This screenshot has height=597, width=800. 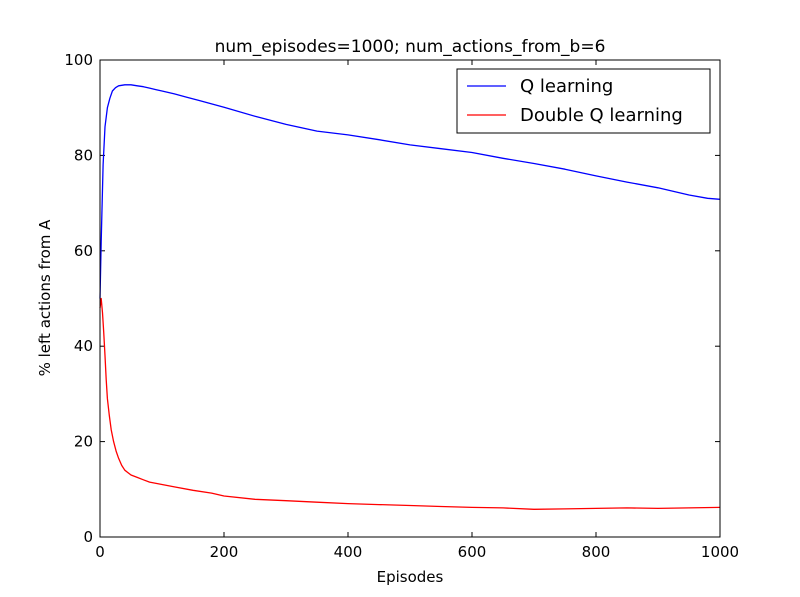 I want to click on y-tick-label: 0, so click(x=88, y=537).